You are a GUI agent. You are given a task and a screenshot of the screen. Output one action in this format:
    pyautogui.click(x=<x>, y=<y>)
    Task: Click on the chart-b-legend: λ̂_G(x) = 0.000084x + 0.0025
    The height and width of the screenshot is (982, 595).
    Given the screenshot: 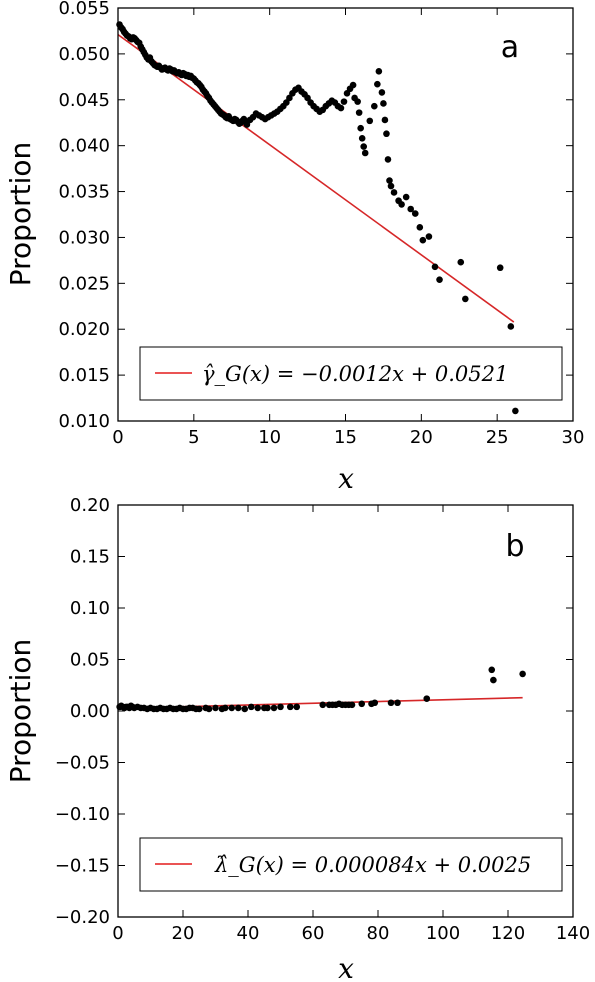 What is the action you would take?
    pyautogui.click(x=351, y=864)
    